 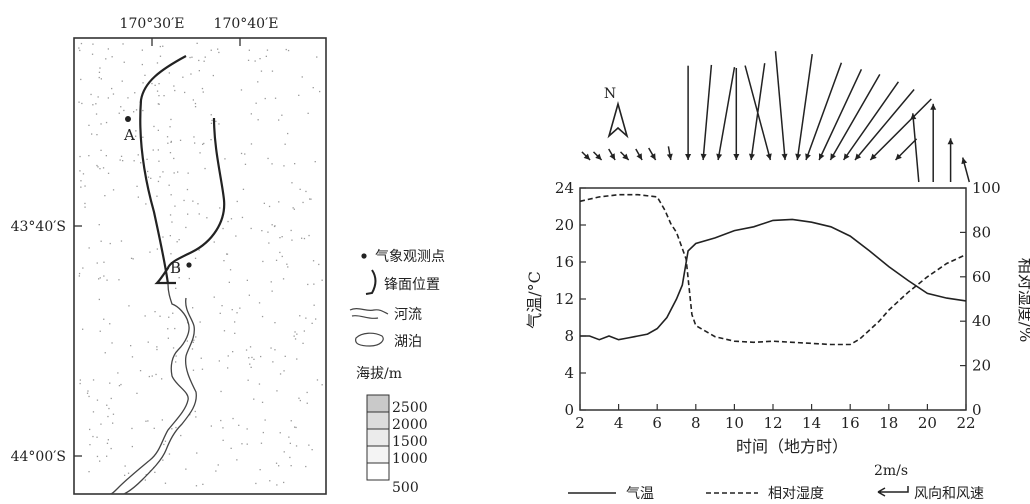 What do you see at coordinates (152, 24) in the screenshot?
I see `lon-label: 170°30′E` at bounding box center [152, 24].